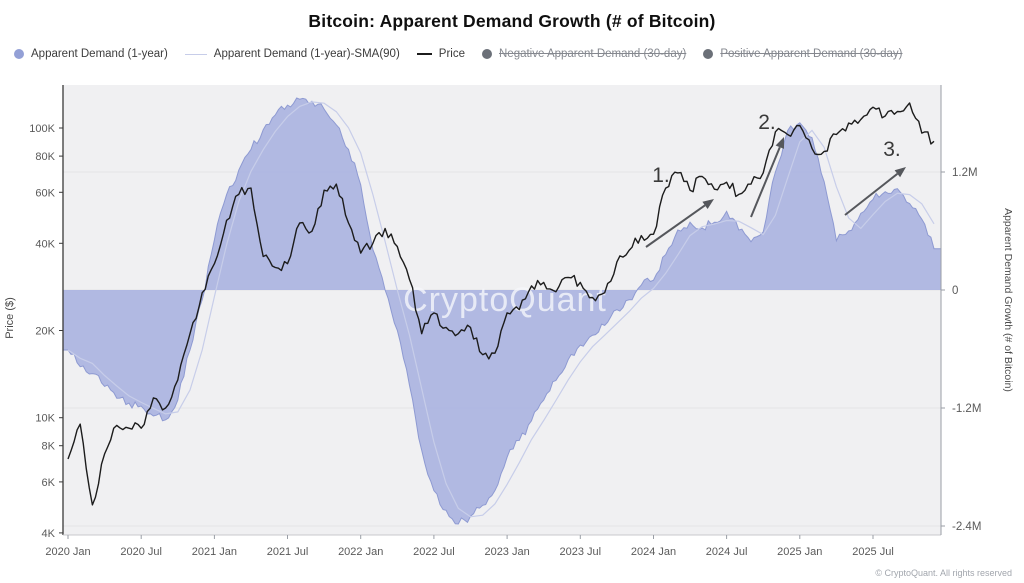 The width and height of the screenshot is (1024, 583). Describe the element at coordinates (424, 54) in the screenshot. I see `price-series-marker-icon` at that location.